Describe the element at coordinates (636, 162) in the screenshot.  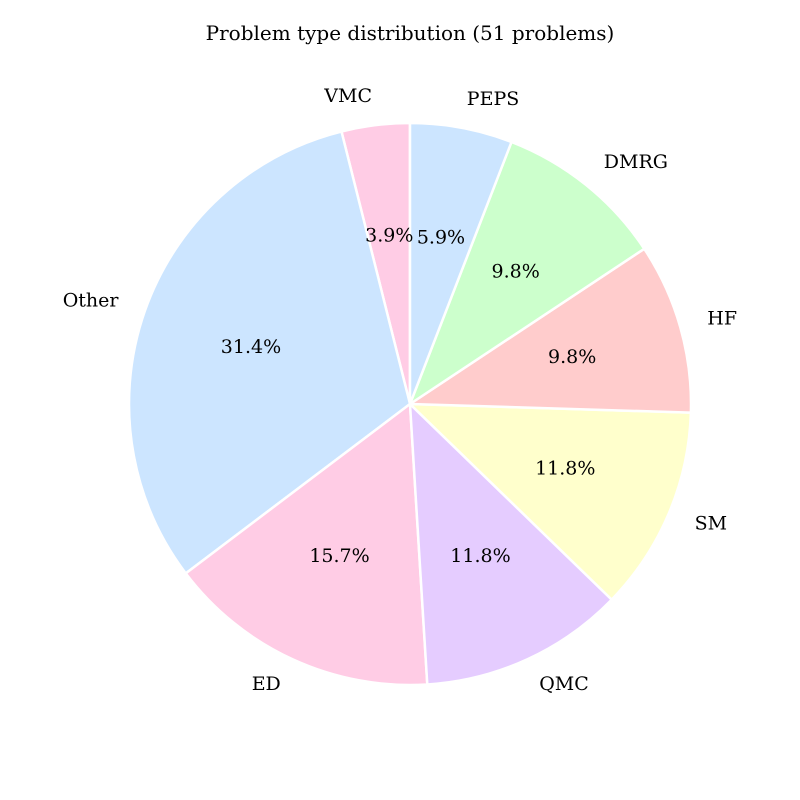
I see `slice-label-dmrg: DMRG` at that location.